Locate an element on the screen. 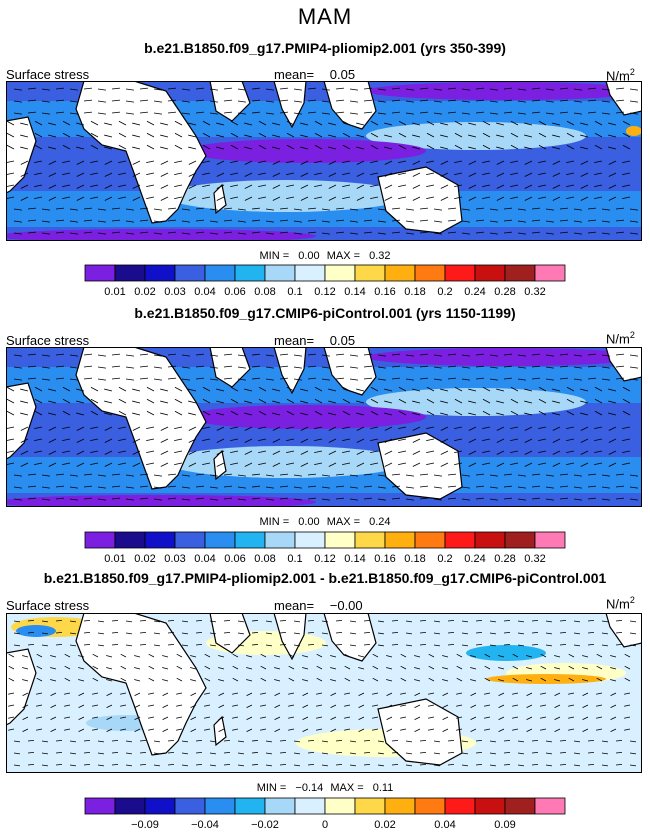 Image resolution: width=650 pixels, height=832 pixels. colorbar-tick-label: 0.08 is located at coordinates (264, 292).